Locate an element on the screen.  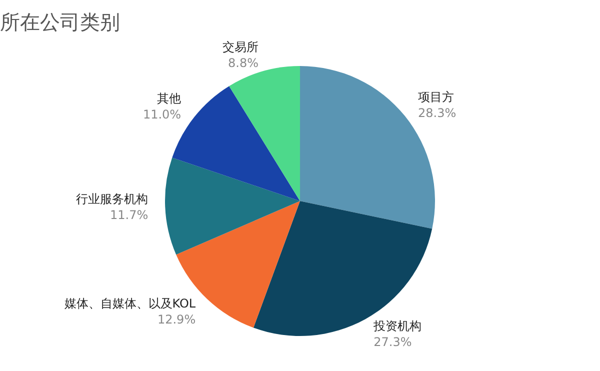
slice-label: 行业服务机构 is located at coordinates (112, 199).